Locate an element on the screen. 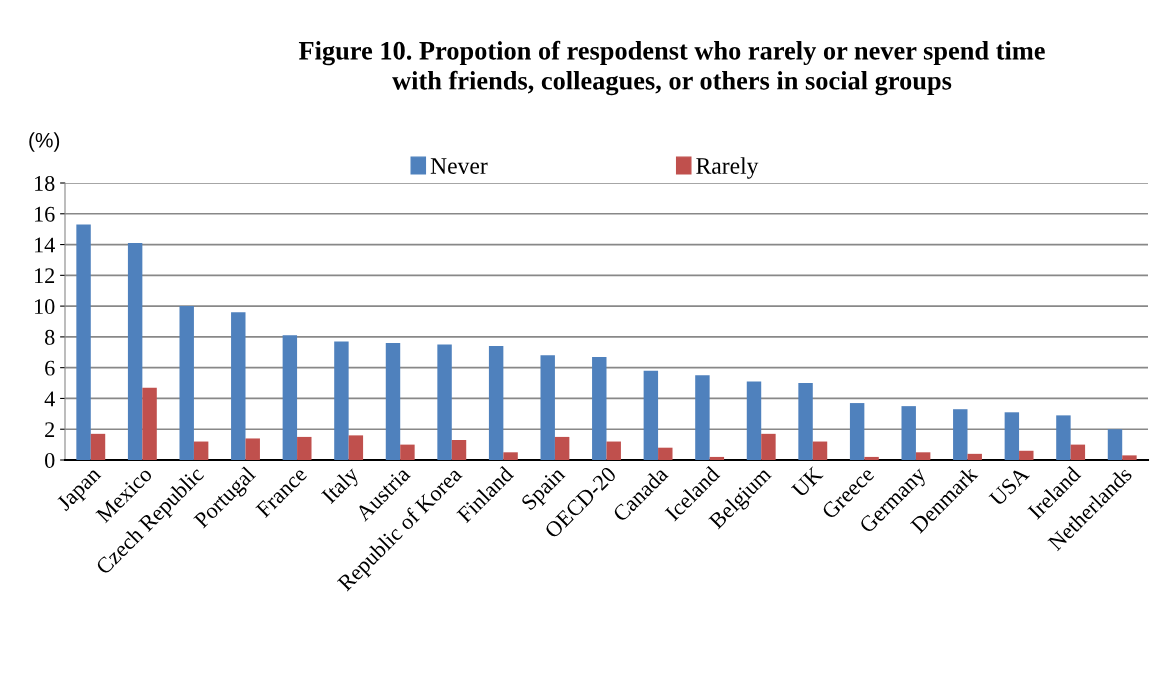  y-tick-label: 14 is located at coordinates (45, 245).